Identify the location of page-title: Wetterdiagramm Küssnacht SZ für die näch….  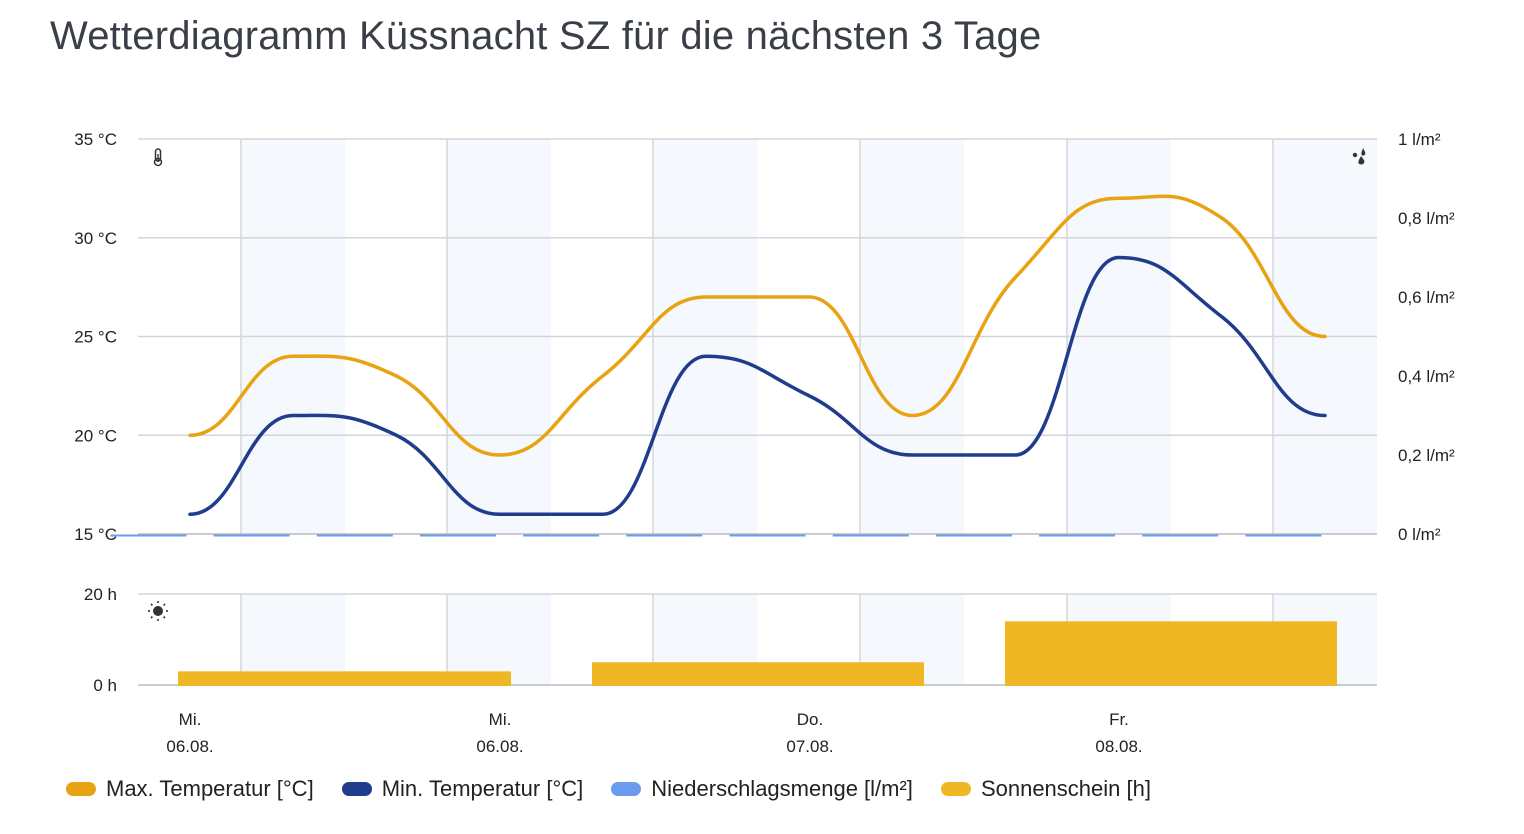
(546, 36).